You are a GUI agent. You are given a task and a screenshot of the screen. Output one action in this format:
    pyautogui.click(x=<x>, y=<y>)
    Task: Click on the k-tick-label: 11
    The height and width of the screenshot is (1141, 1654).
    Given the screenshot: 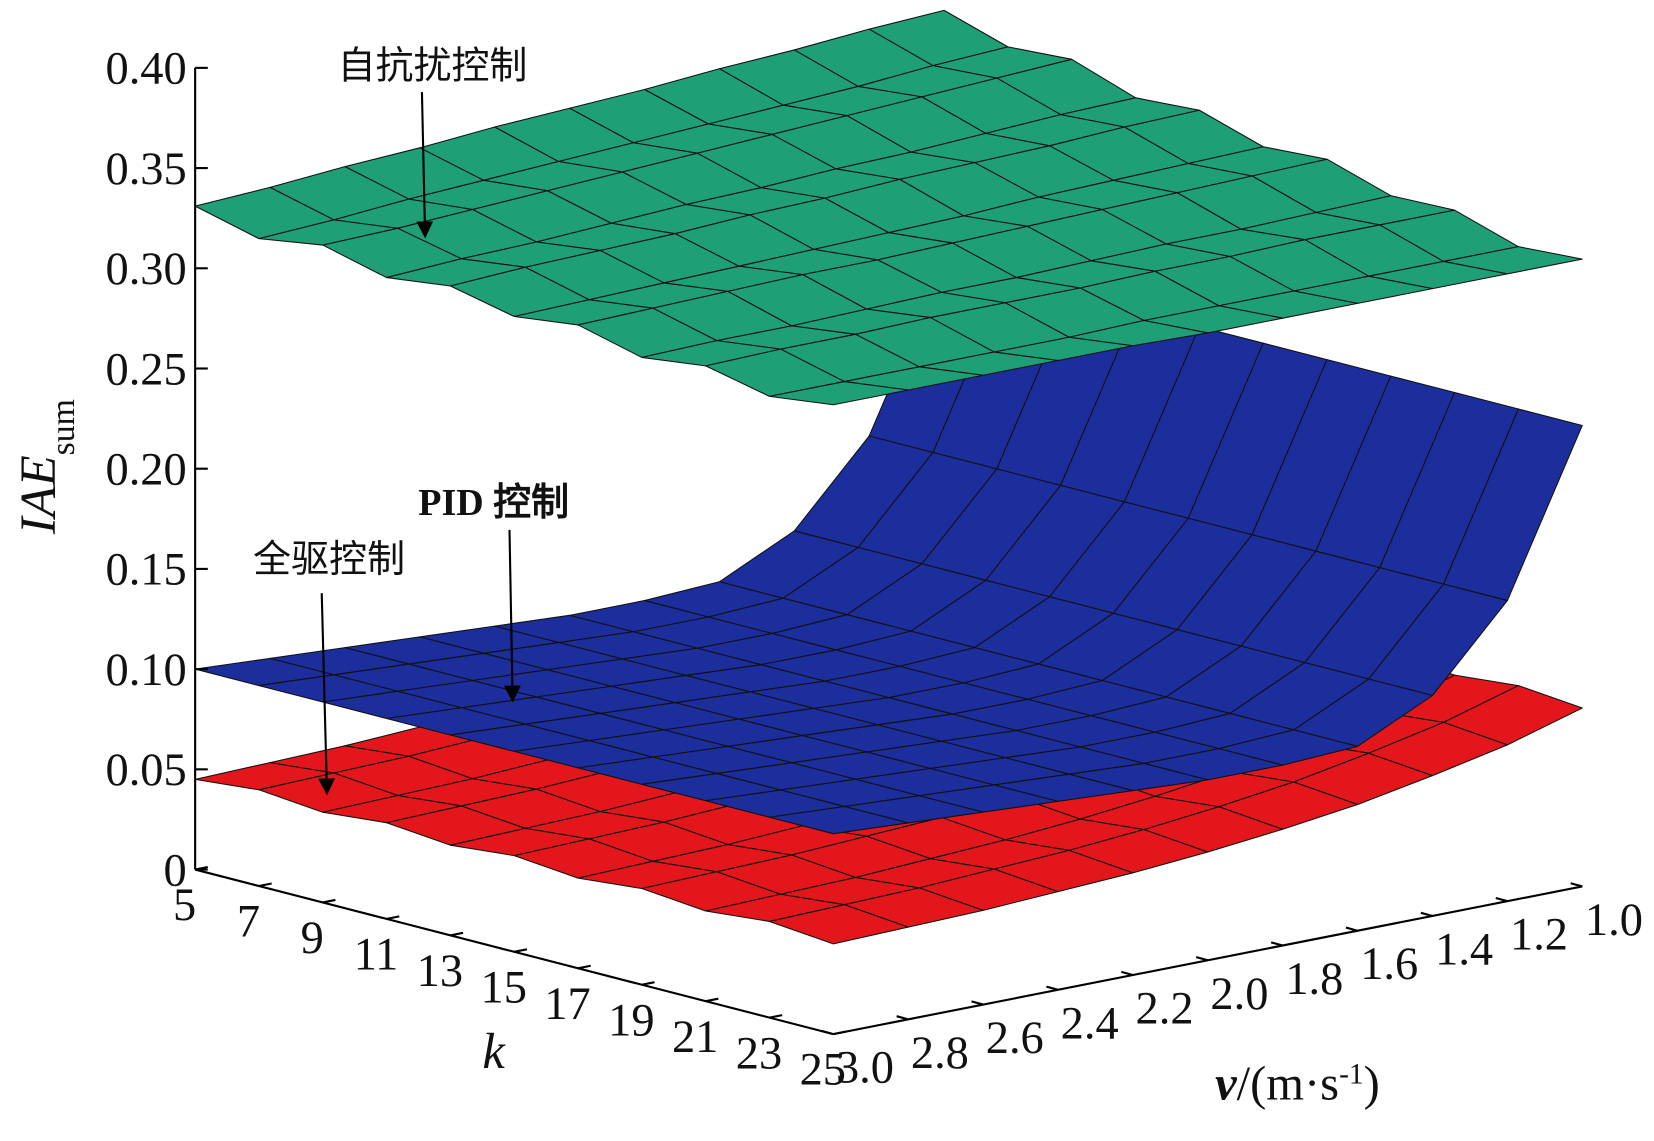 What is the action you would take?
    pyautogui.click(x=376, y=955)
    